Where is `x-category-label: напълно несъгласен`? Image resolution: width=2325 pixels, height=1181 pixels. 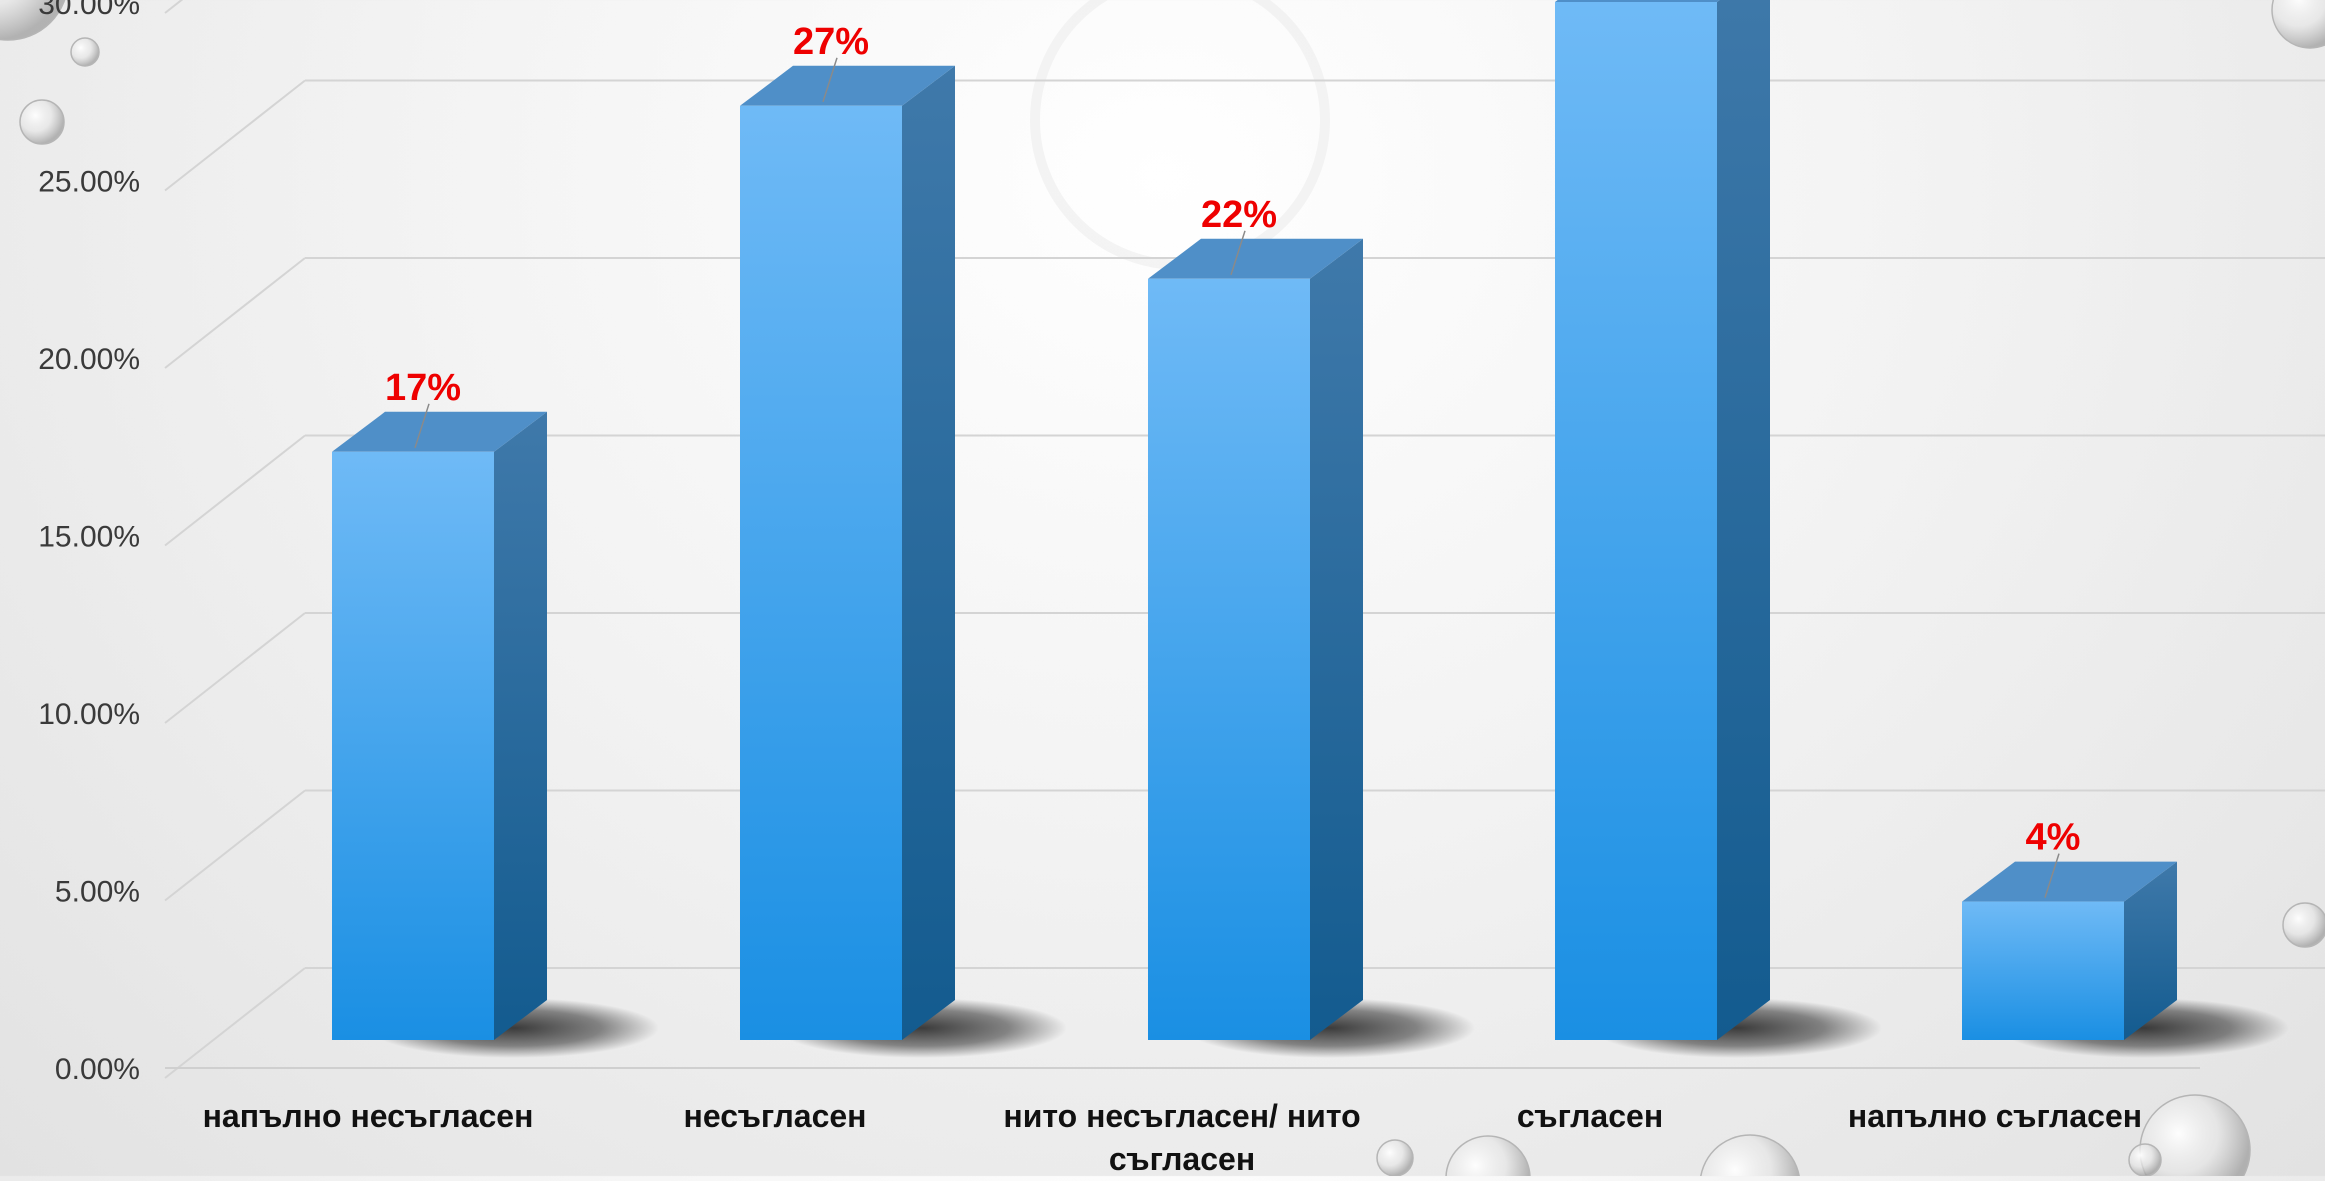
x-category-label: напълно несъгласен is located at coordinates (368, 1116).